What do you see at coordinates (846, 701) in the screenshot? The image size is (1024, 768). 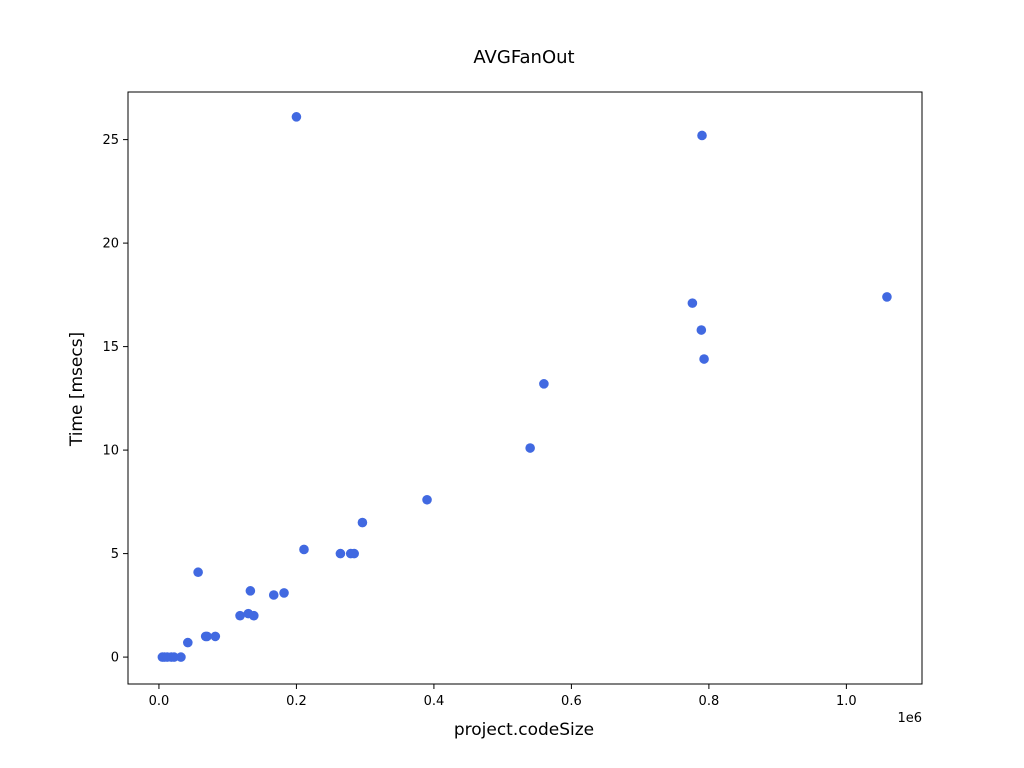 I see `x-tick-label: 1.0` at bounding box center [846, 701].